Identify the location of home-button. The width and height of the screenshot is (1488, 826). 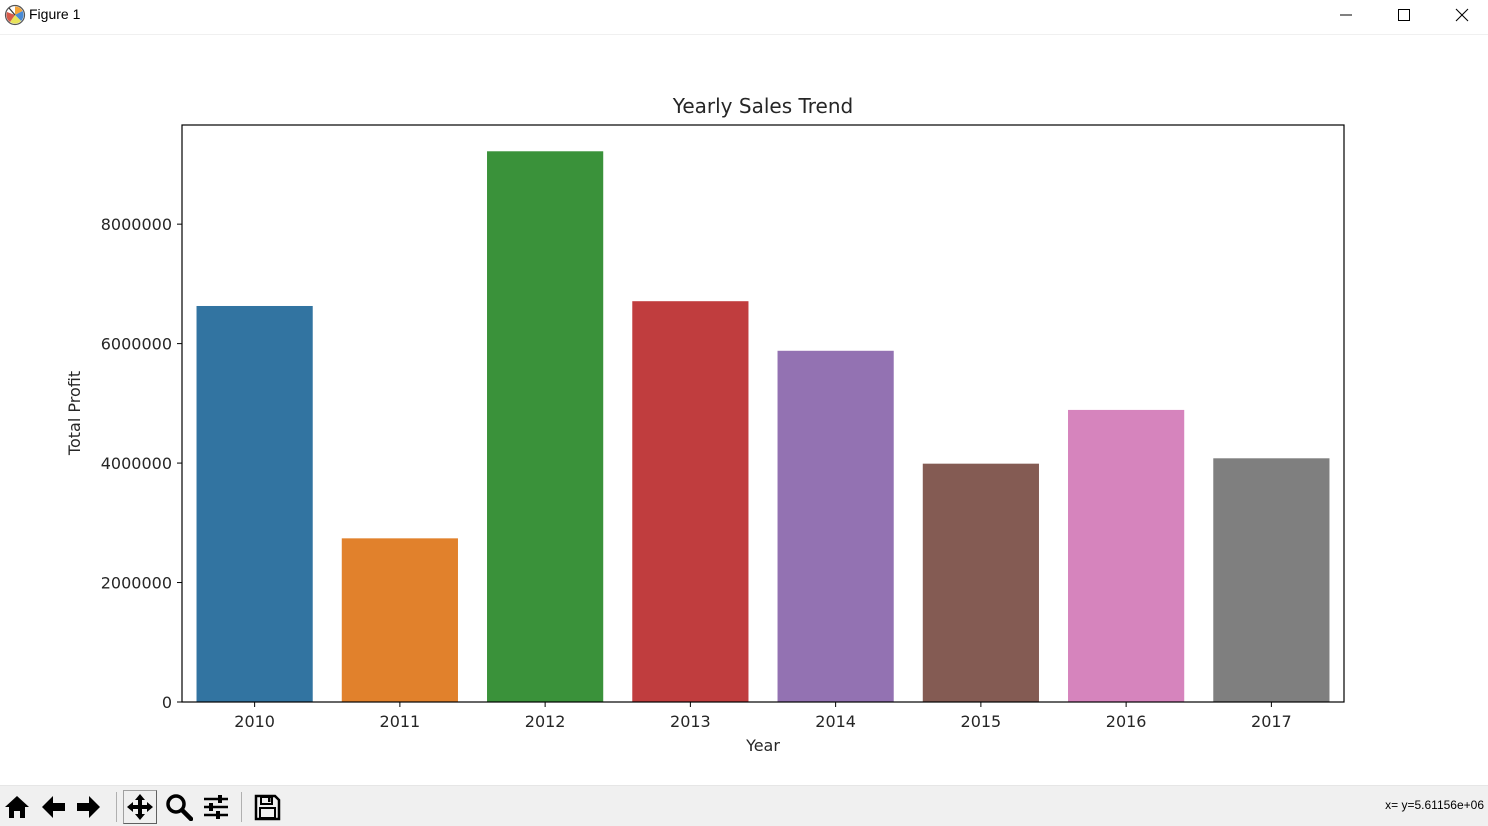
(17, 807).